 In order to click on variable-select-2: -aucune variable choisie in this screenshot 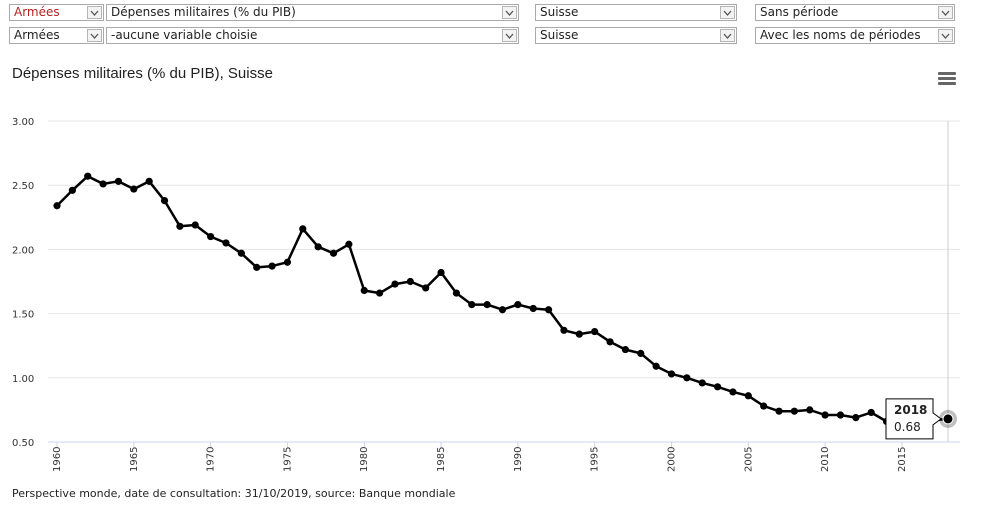, I will do `click(312, 35)`.